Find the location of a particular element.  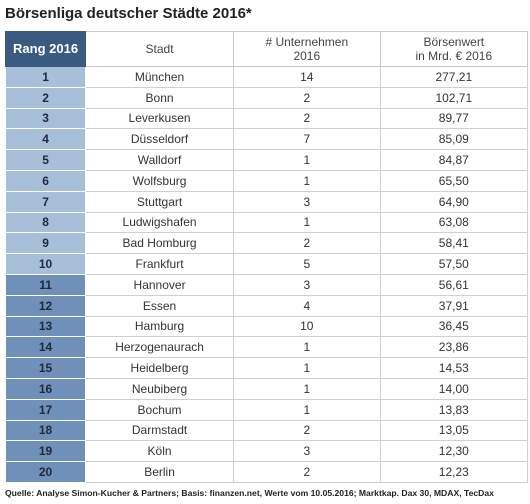

city-cell: Heidelberg is located at coordinates (159, 368).